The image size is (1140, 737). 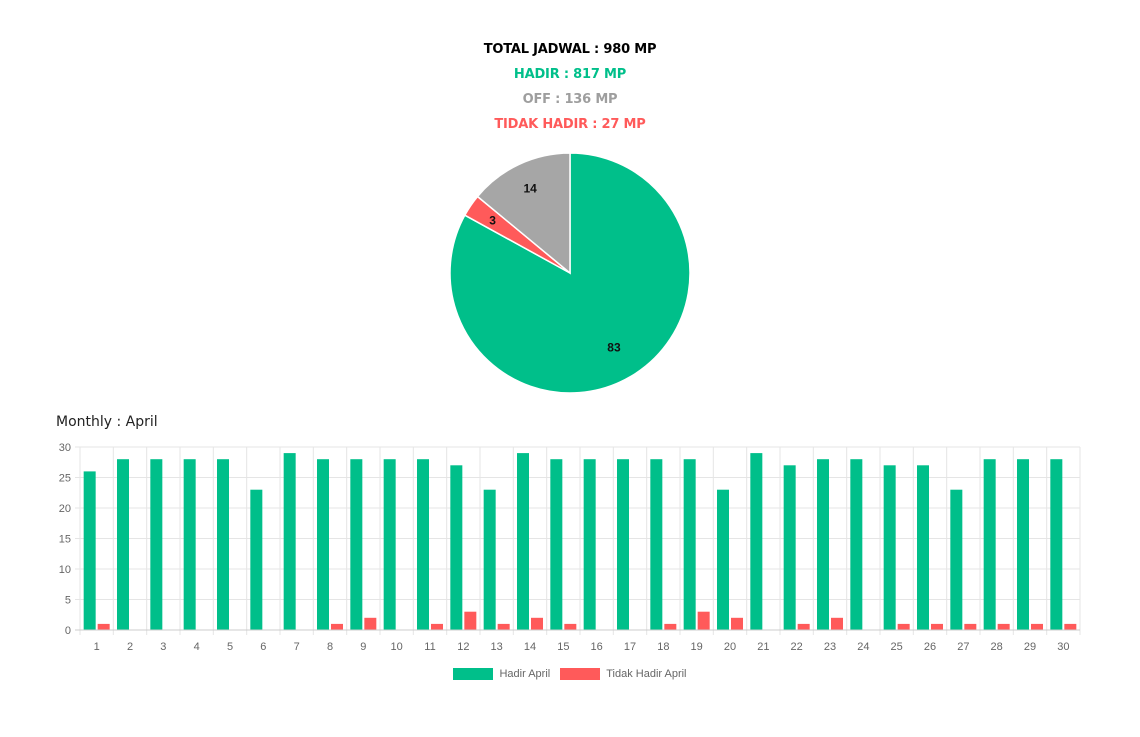 I want to click on attendance-pie-chart: 83 3 14, so click(x=570, y=273).